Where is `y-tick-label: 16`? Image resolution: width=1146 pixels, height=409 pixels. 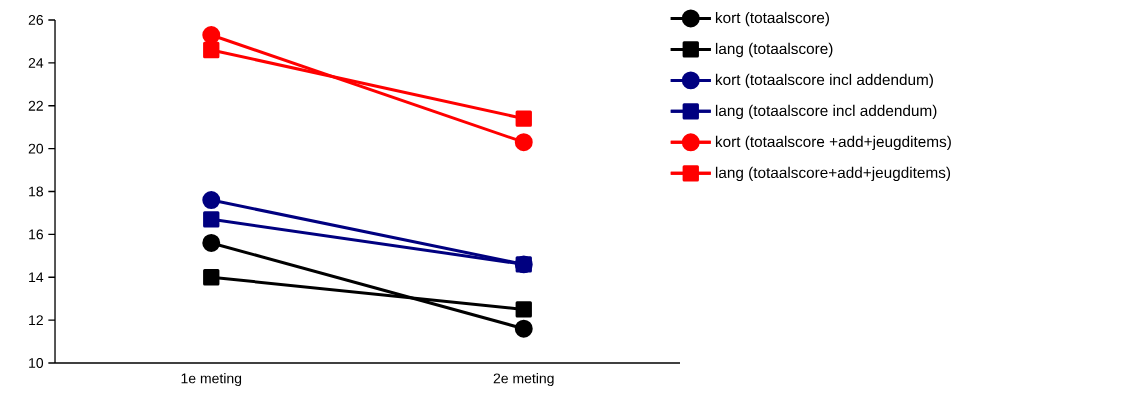 y-tick-label: 16 is located at coordinates (36, 234).